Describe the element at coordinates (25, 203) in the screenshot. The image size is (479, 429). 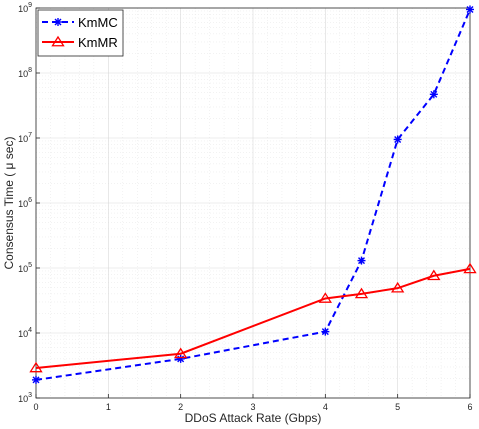
I see `y-tick-label: 10⁶` at that location.